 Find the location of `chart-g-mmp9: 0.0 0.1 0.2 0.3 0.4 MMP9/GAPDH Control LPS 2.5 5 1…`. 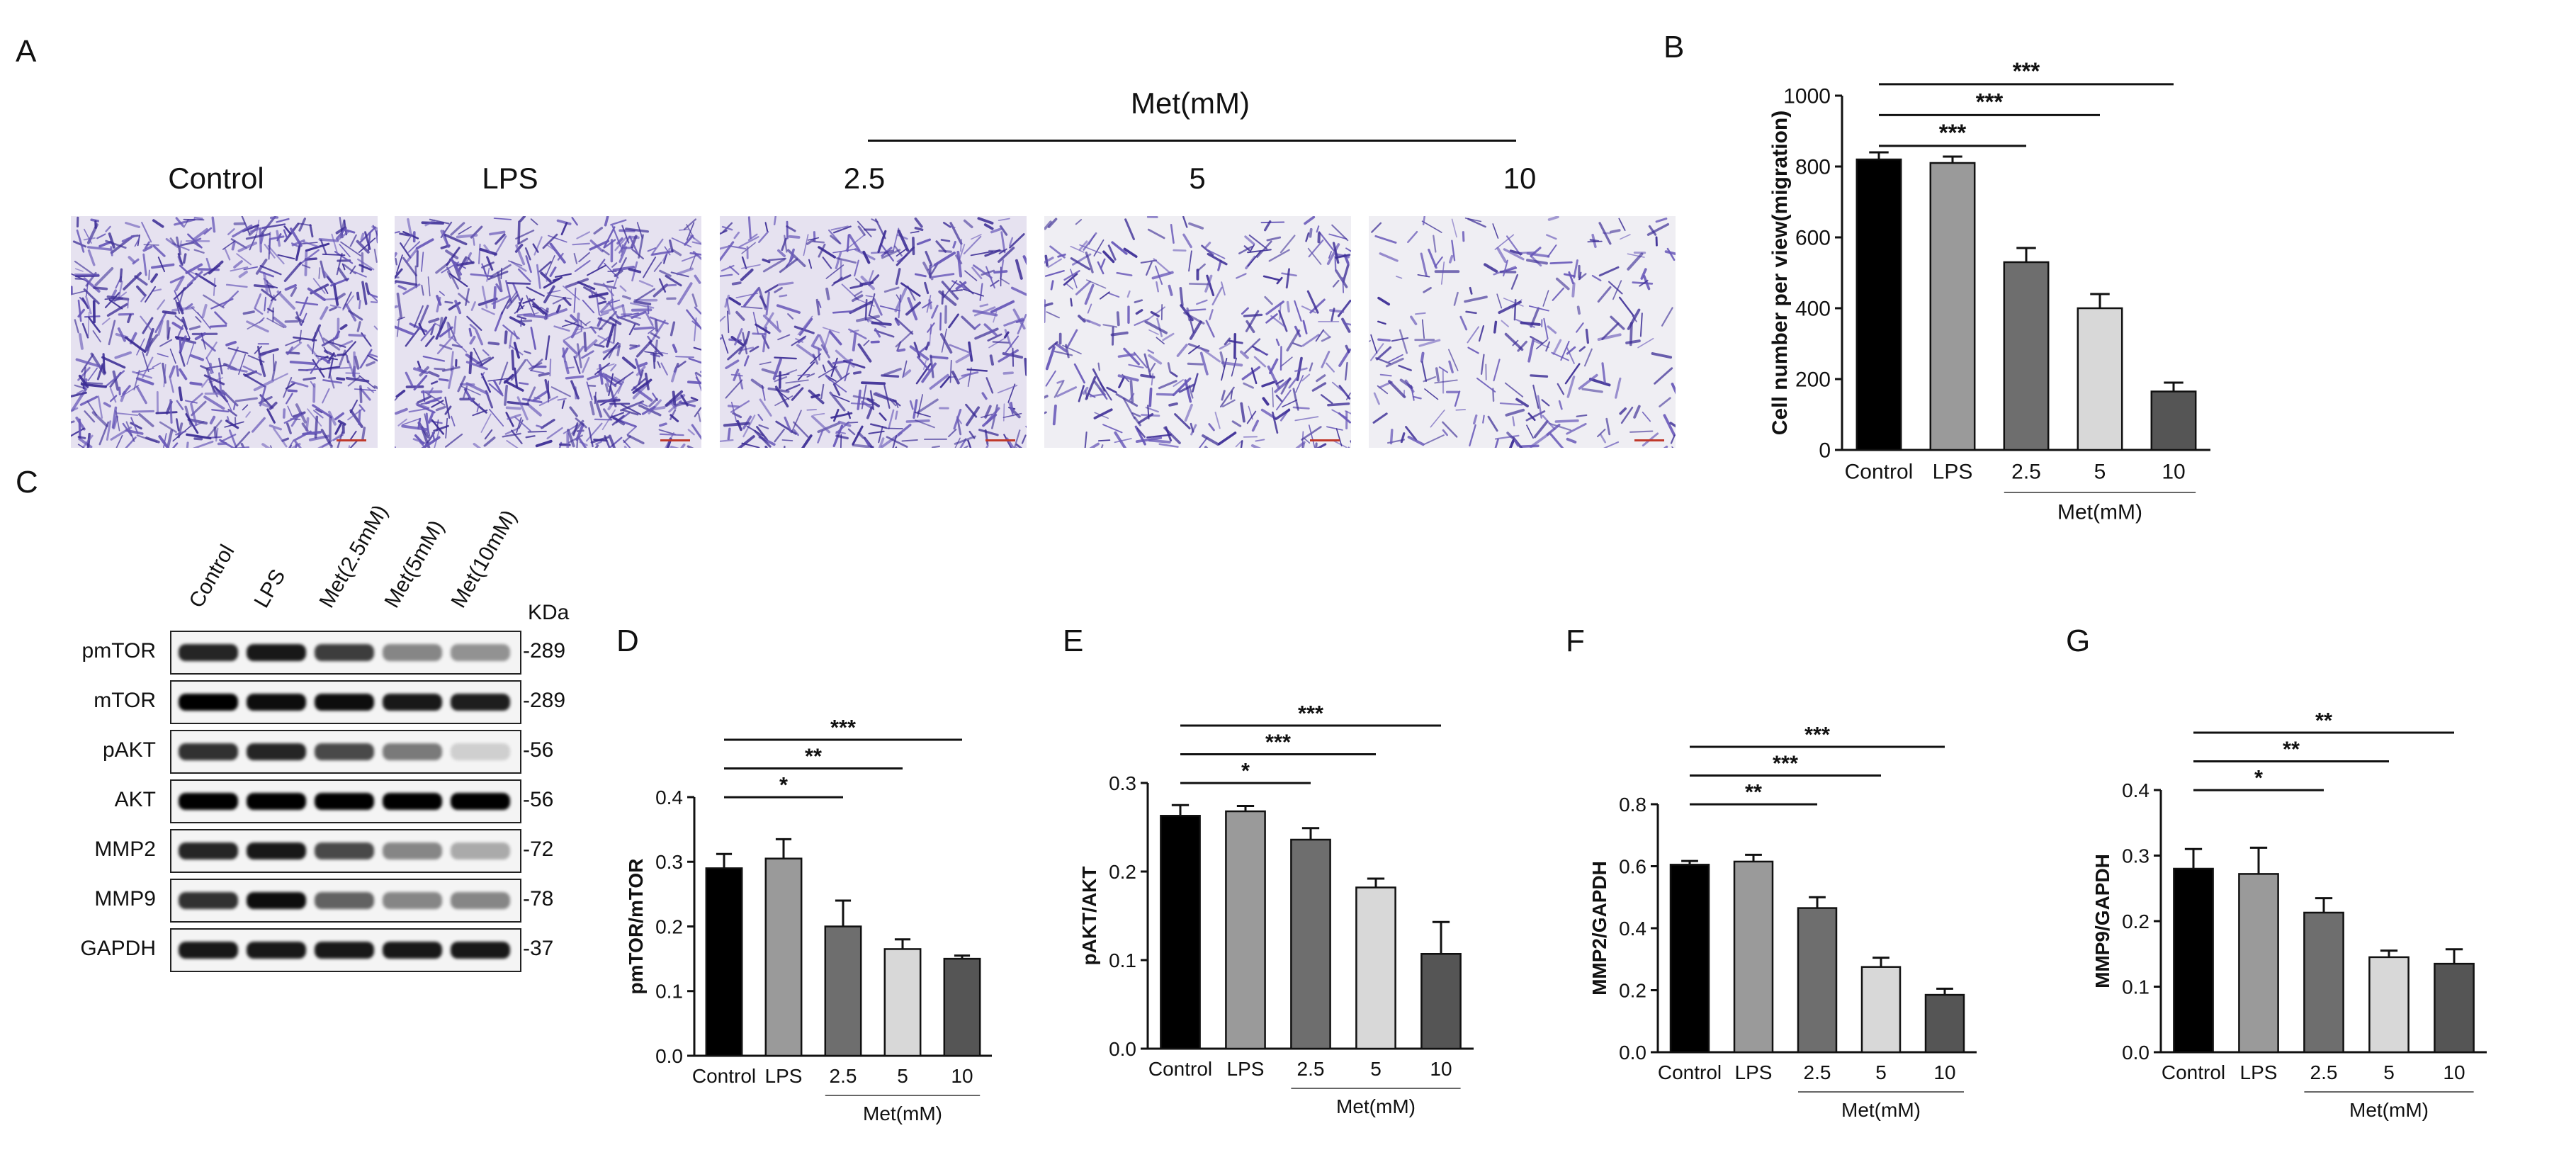

chart-g-mmp9: 0.0 0.1 0.2 0.3 0.4 MMP9/GAPDH Control LPS 2.5 5 1… is located at coordinates (2289, 915).